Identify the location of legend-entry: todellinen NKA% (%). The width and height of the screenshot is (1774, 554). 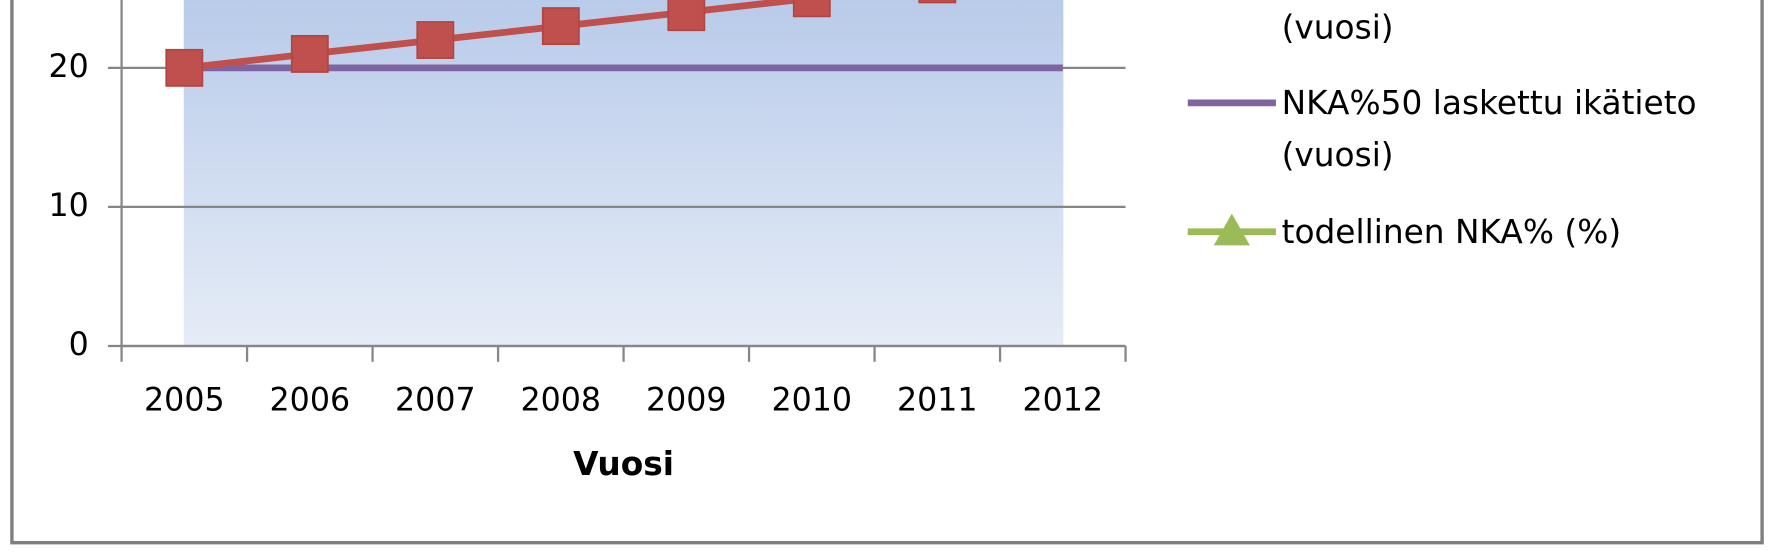
(1451, 231).